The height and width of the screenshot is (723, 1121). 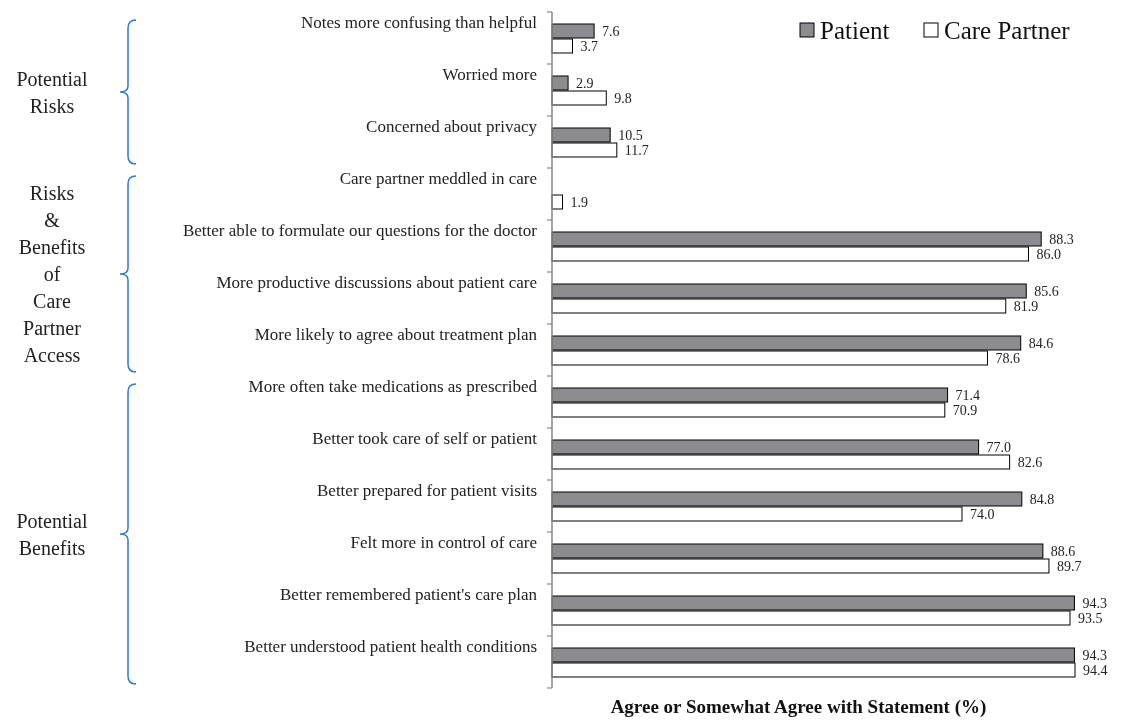 I want to click on y-tick-label: Better took care of self or patient, so click(x=425, y=438).